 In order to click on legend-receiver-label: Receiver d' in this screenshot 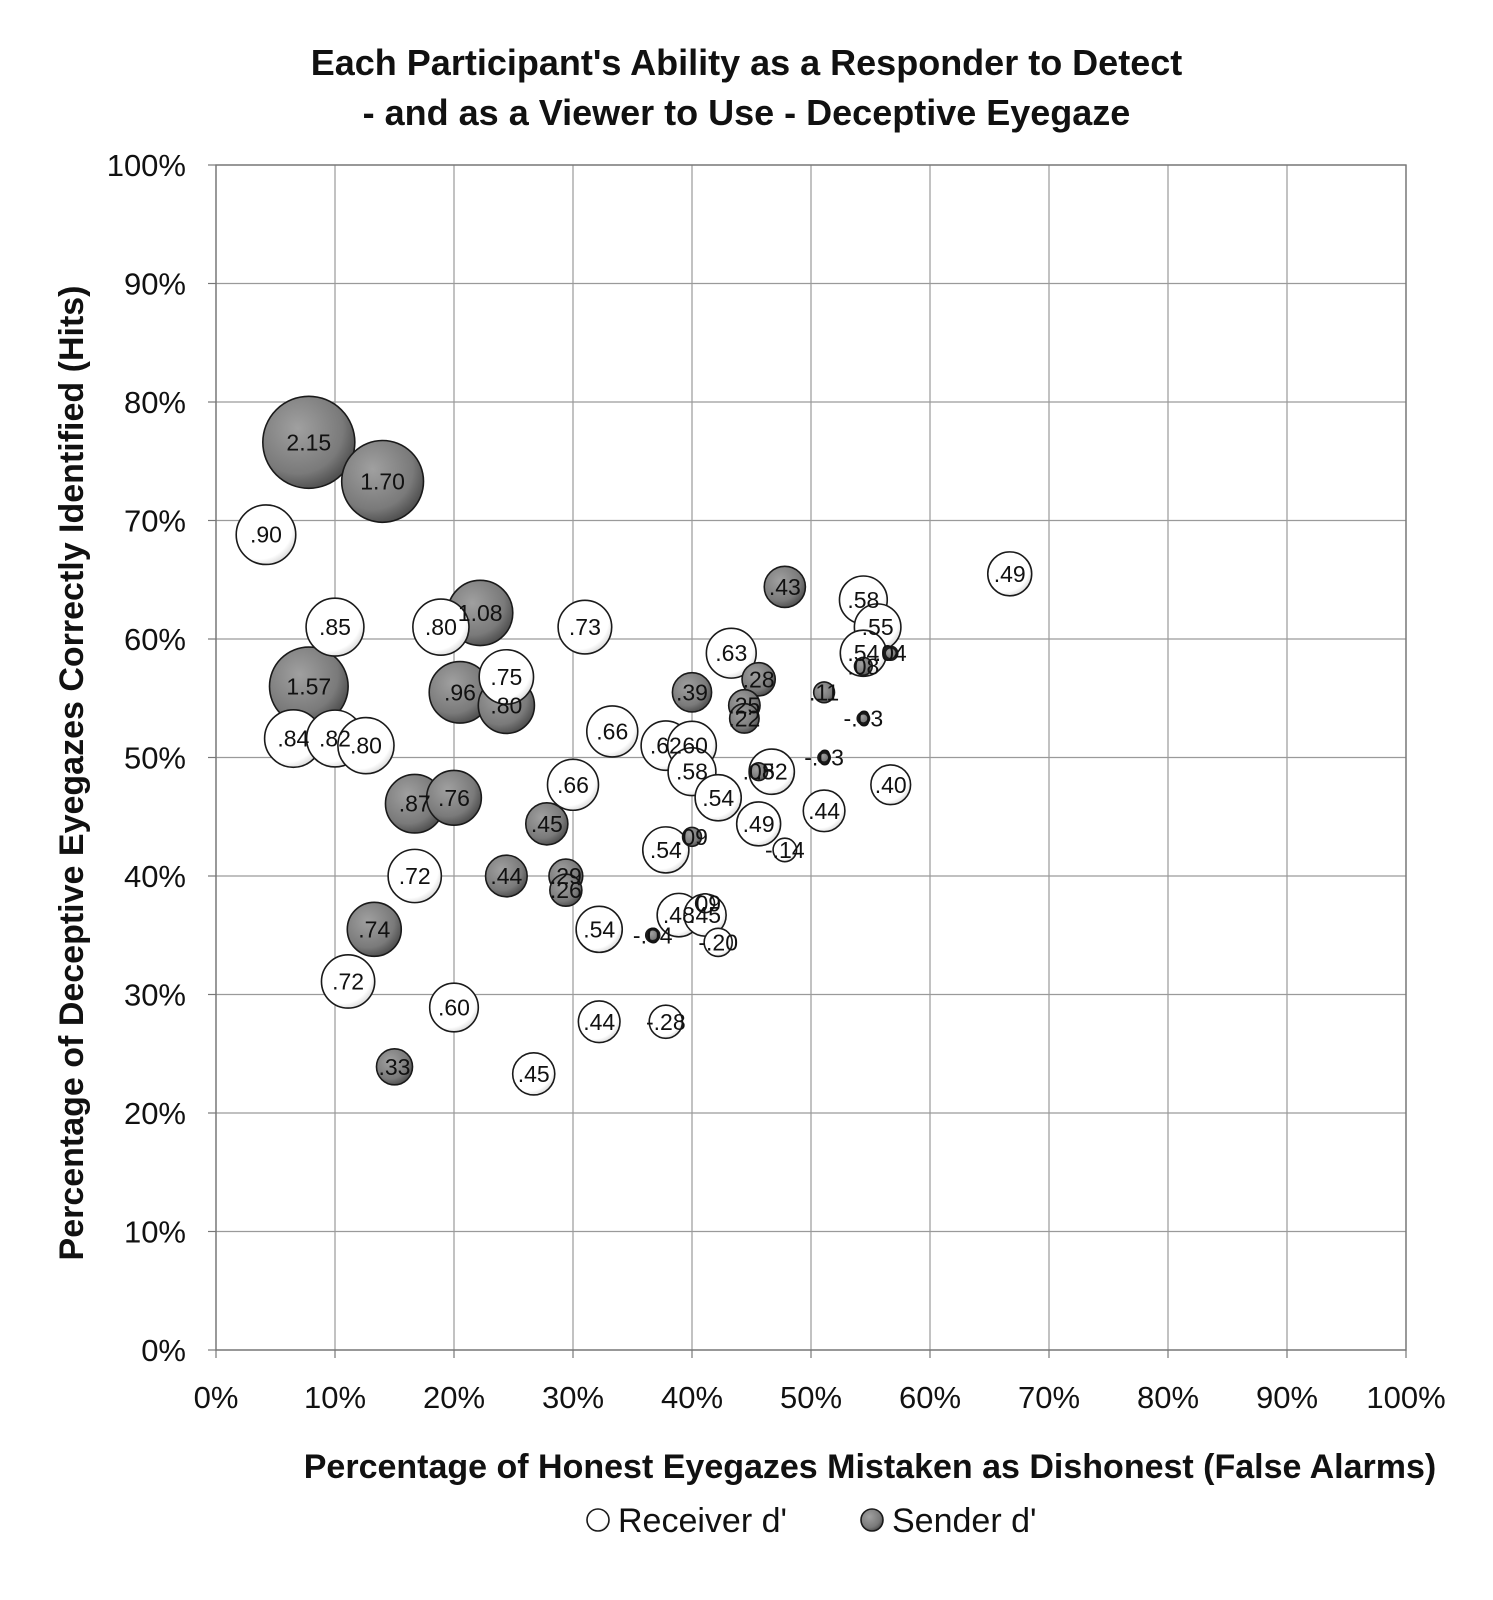, I will do `click(702, 1521)`.